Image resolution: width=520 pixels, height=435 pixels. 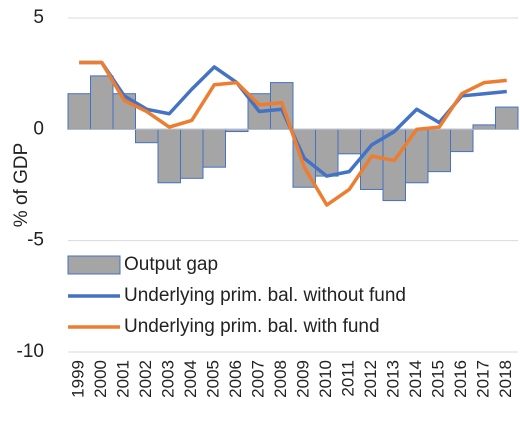 What do you see at coordinates (145, 379) in the screenshot?
I see `x-tick-label: 2002` at bounding box center [145, 379].